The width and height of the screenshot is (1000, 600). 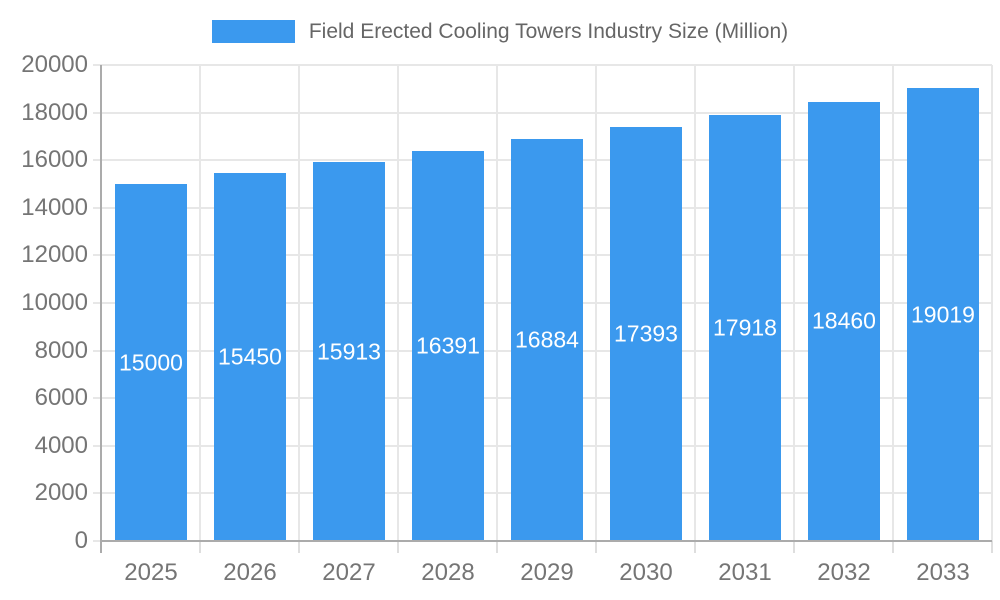 What do you see at coordinates (253, 31) in the screenshot?
I see `legend-swatch-icon` at bounding box center [253, 31].